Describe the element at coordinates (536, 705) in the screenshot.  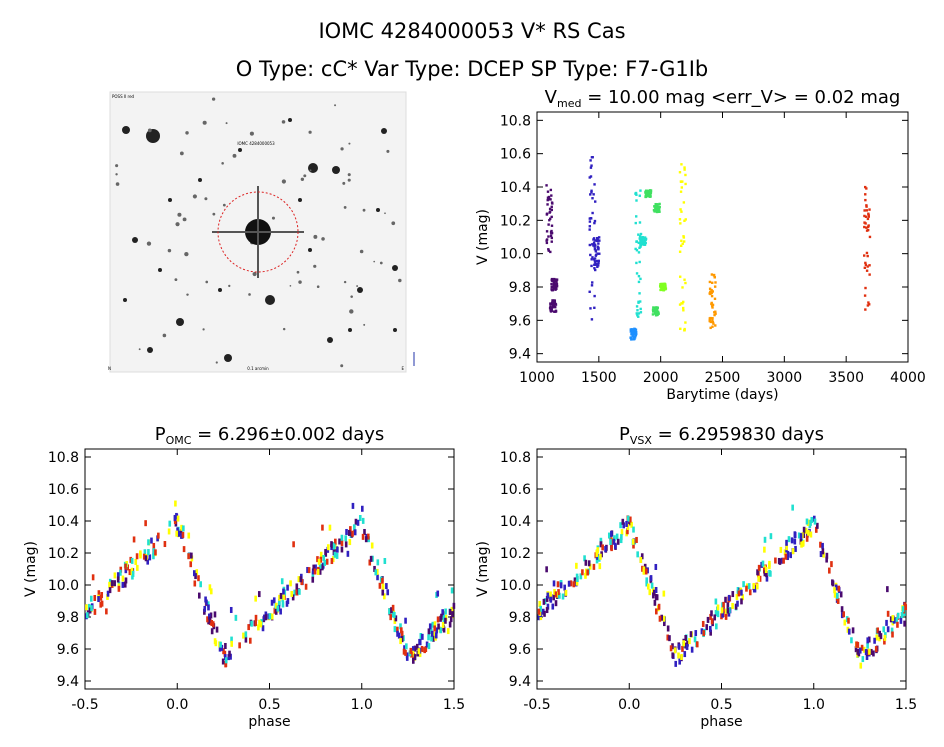
I see `x-tick-label: -0.5` at that location.